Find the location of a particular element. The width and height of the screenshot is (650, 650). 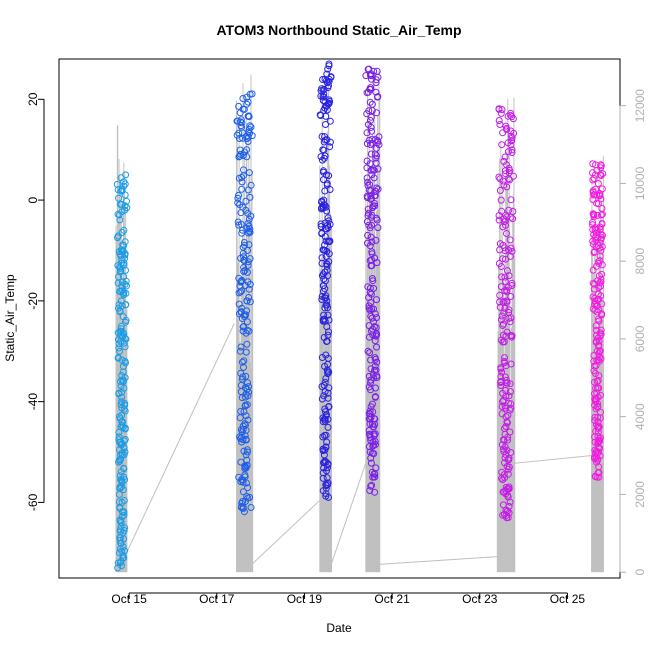

y2-tick-label: 6000 is located at coordinates (640, 338).